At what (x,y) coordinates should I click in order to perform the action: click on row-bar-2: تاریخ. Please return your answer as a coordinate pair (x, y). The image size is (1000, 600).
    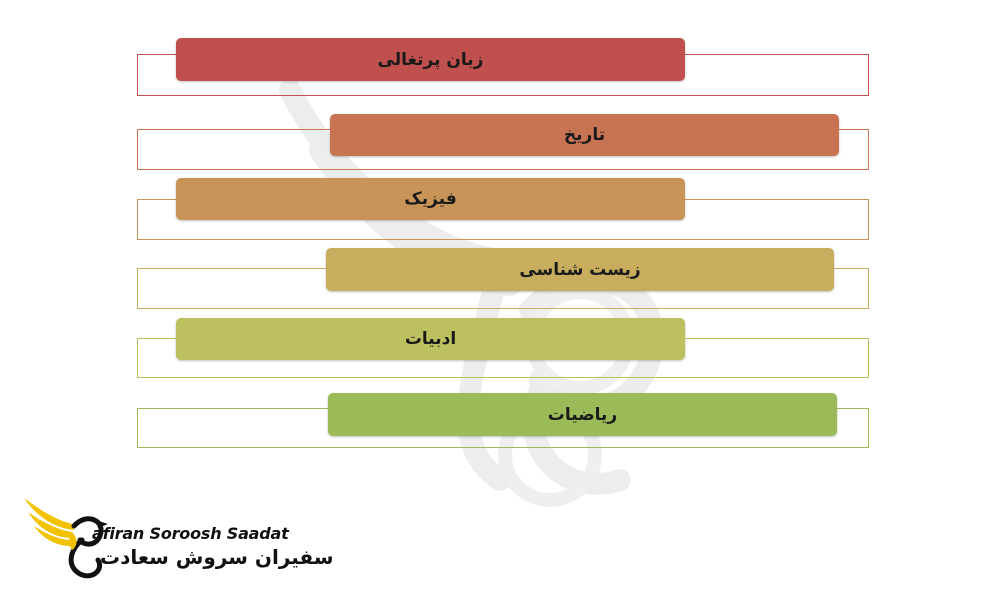
    Looking at the image, I should click on (584, 135).